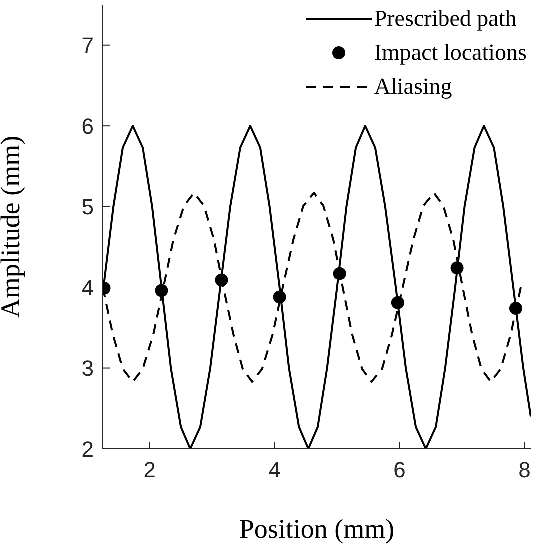 This screenshot has width=533, height=546. Describe the element at coordinates (88, 449) in the screenshot. I see `y-tick-label: 2` at that location.